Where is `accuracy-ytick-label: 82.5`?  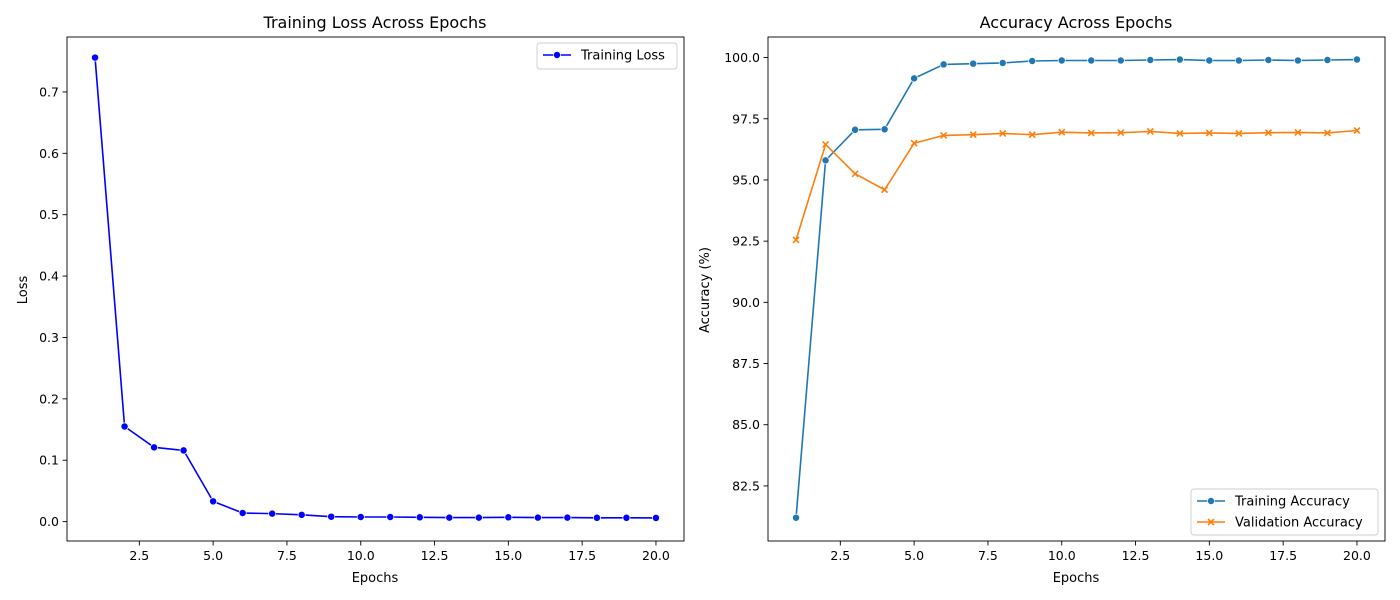 accuracy-ytick-label: 82.5 is located at coordinates (746, 485).